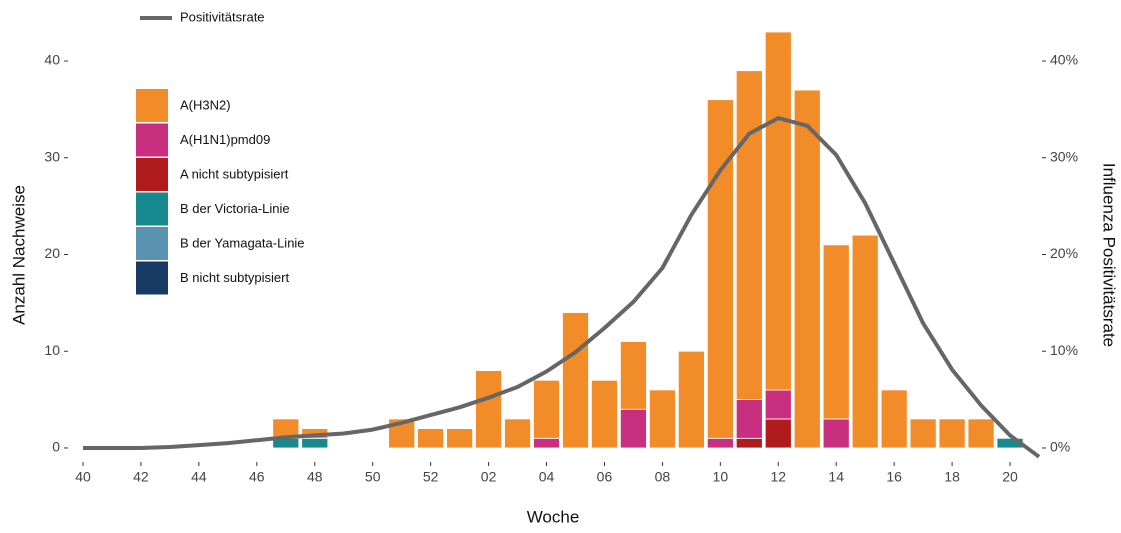 Image resolution: width=1121 pixels, height=533 pixels. Describe the element at coordinates (52, 156) in the screenshot. I see `y-tick-label: 30` at that location.